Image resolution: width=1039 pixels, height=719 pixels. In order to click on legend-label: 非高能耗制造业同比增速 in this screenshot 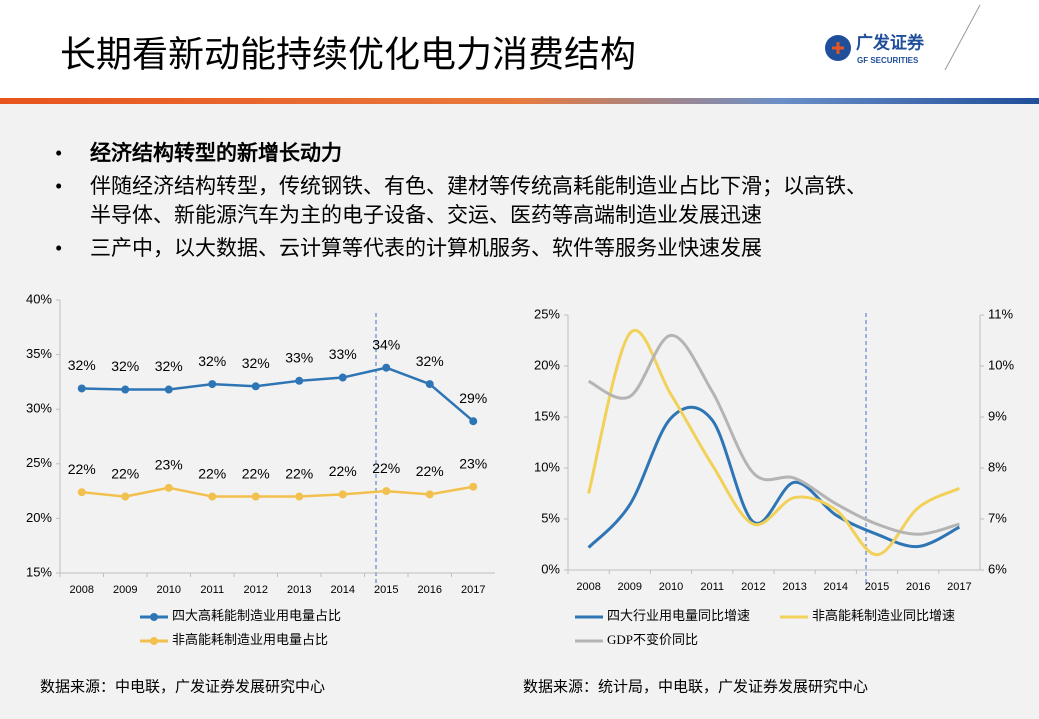, I will do `click(883, 615)`.